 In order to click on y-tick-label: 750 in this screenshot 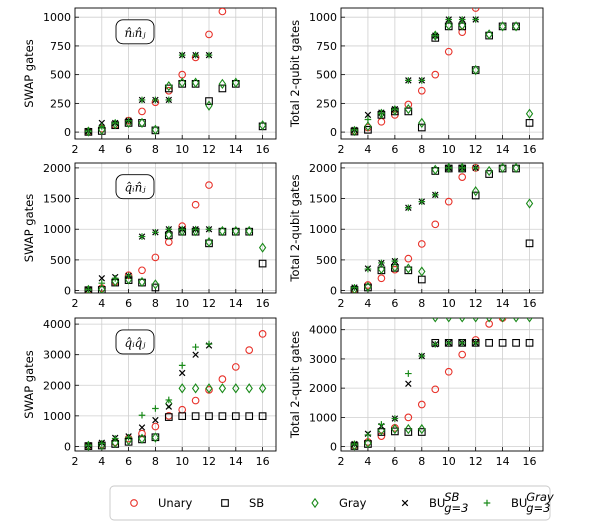, I will do `click(326, 46)`.